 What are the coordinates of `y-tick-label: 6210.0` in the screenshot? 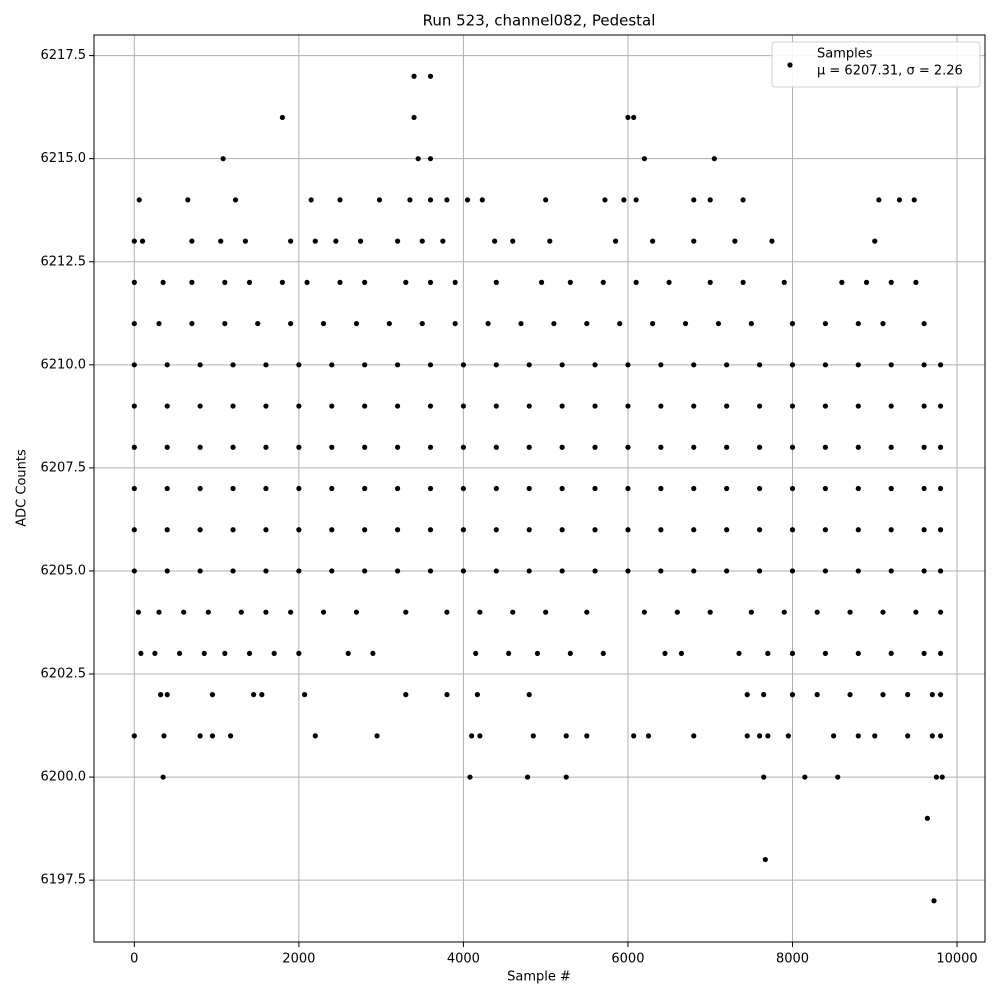 It's located at (64, 364).